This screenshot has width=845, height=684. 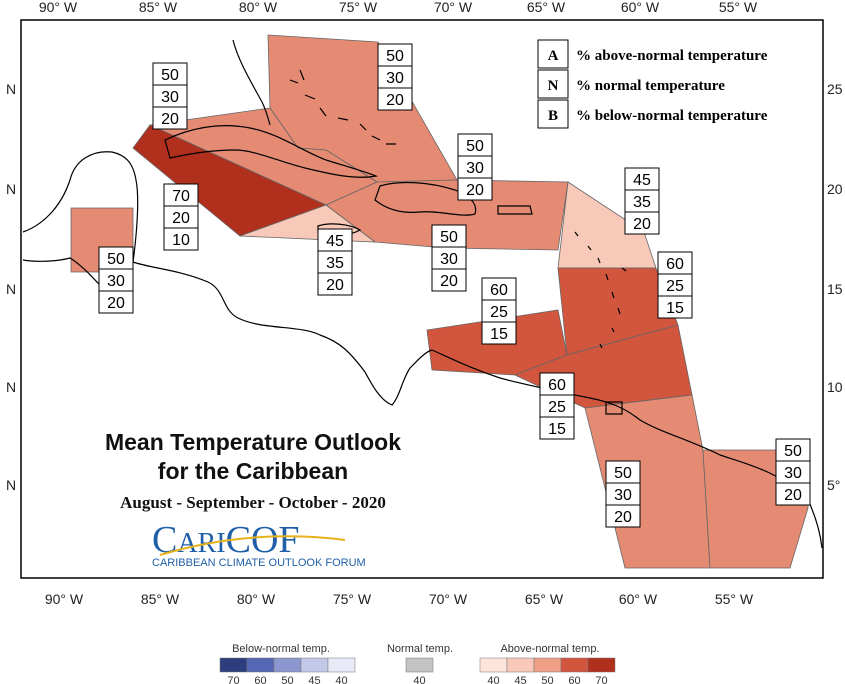 I want to click on coastline-hispaniola, so click(x=425, y=198).